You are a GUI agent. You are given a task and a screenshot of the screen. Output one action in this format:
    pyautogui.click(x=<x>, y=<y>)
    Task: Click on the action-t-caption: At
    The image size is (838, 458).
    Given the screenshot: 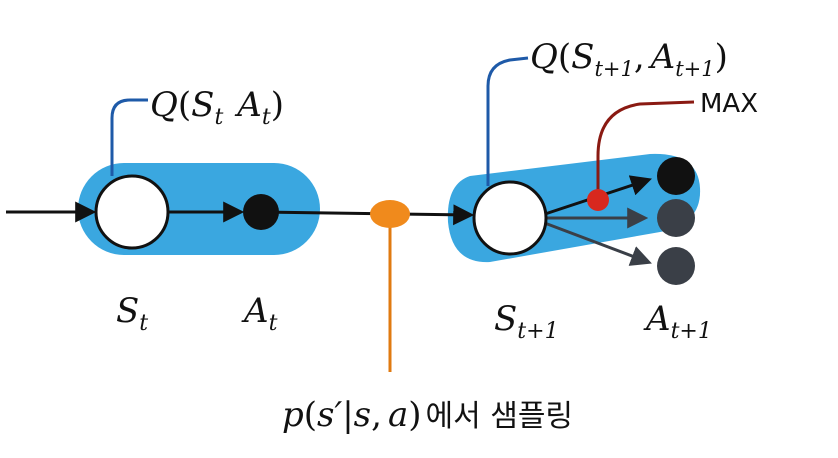 What is the action you would take?
    pyautogui.click(x=259, y=313)
    